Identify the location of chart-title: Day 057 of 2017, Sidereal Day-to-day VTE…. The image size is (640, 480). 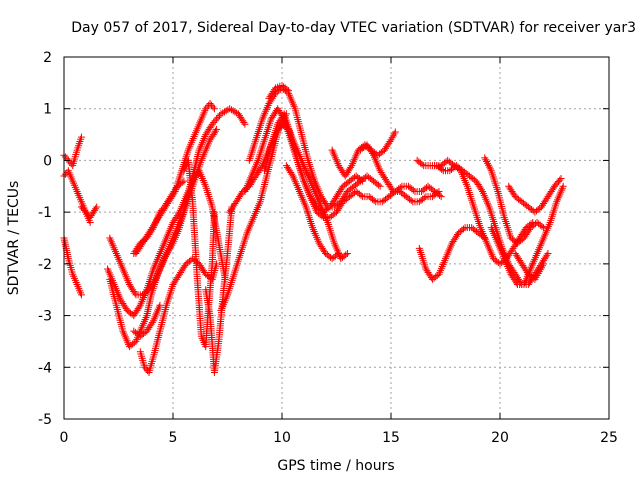
(353, 28).